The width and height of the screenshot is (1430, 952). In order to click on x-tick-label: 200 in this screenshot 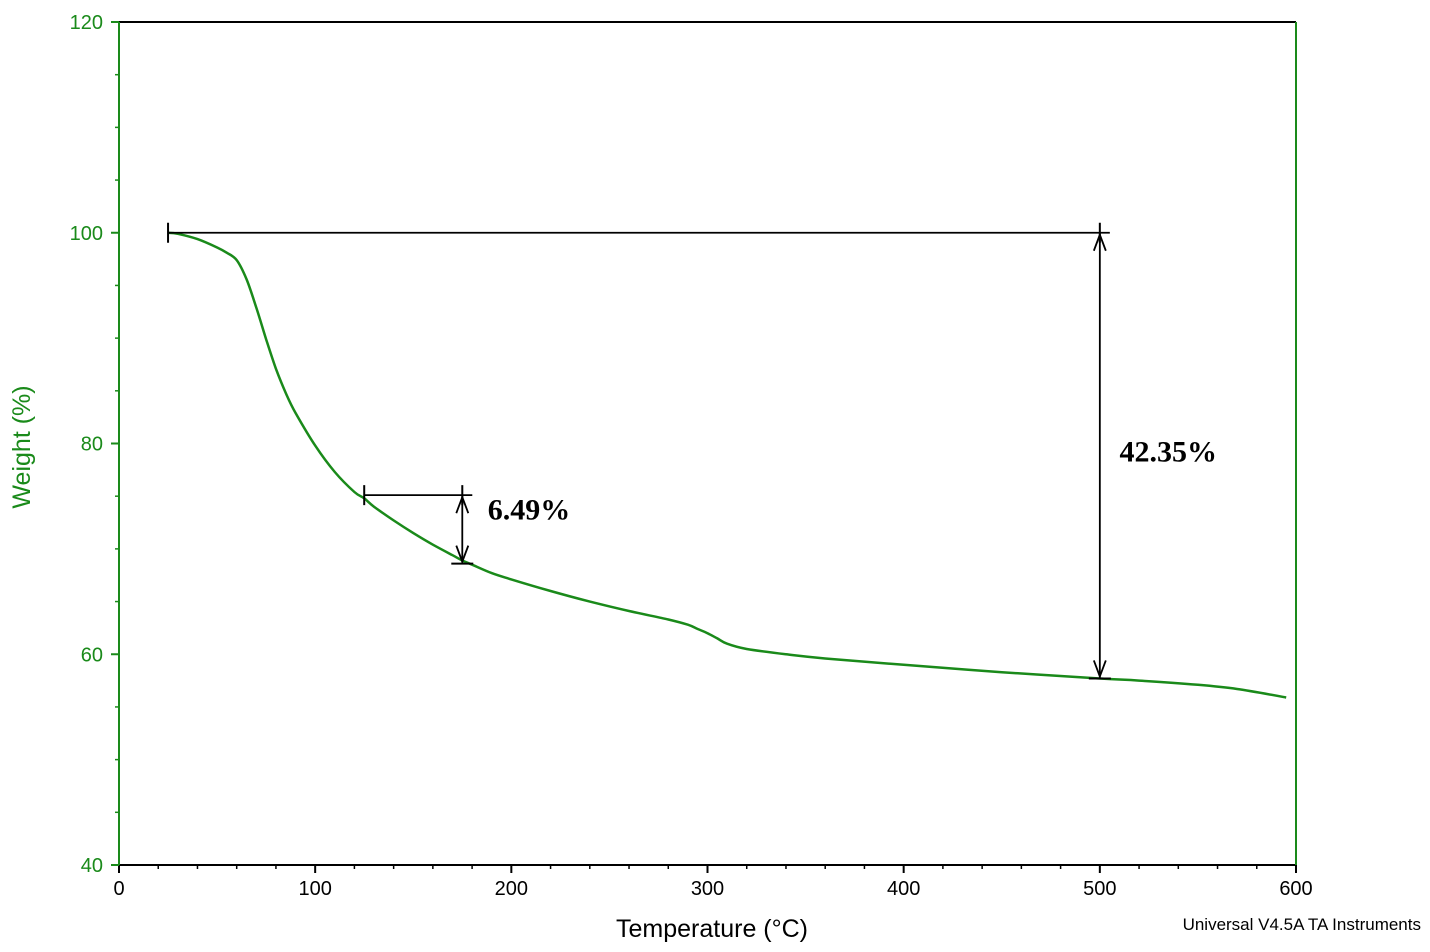, I will do `click(511, 889)`.